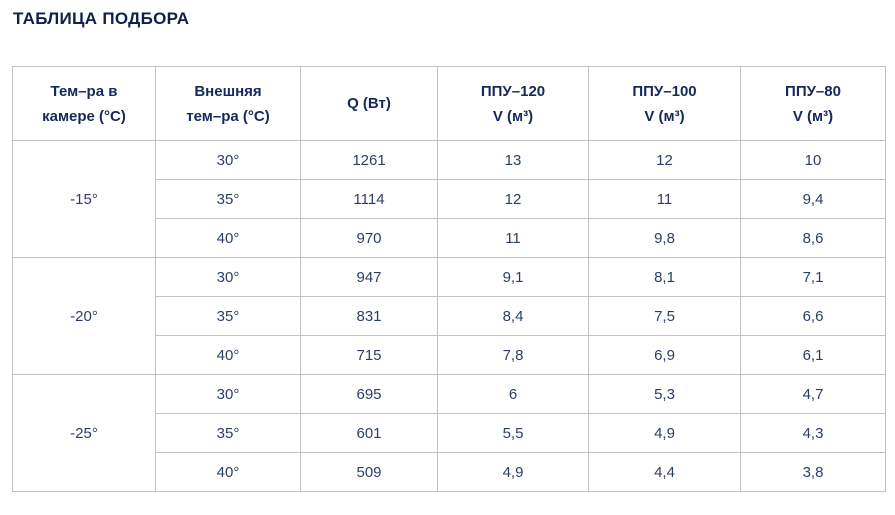 The image size is (895, 515). What do you see at coordinates (369, 394) in the screenshot?
I see `q-cell: 695` at bounding box center [369, 394].